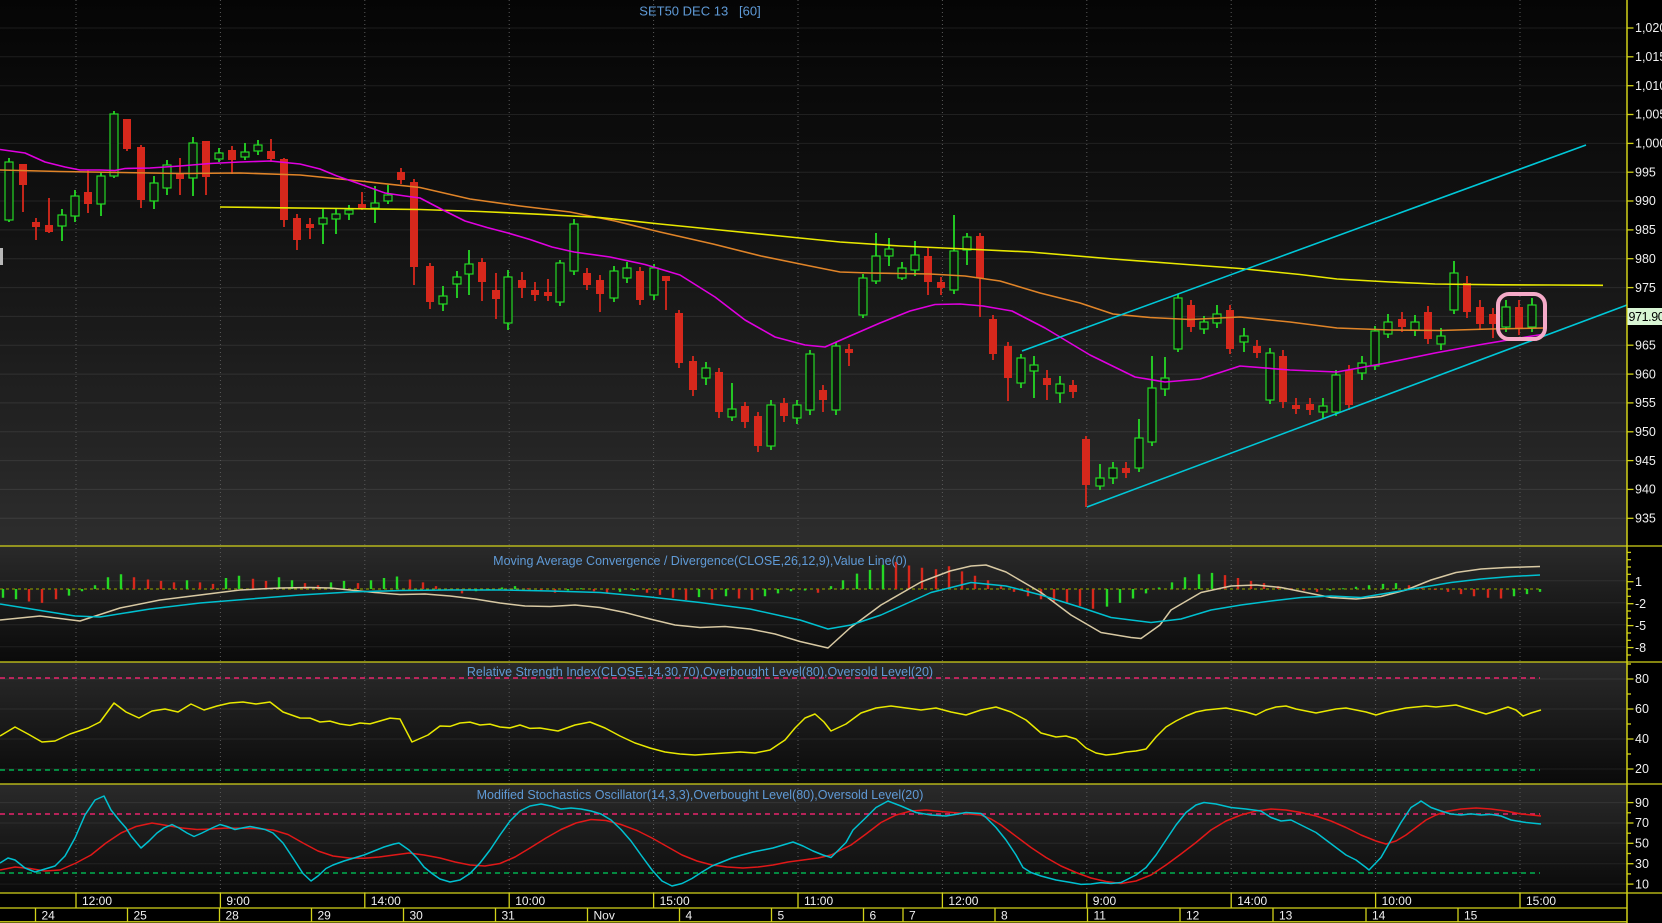 The width and height of the screenshot is (1662, 923). I want to click on svg-text: 7, so click(912, 916).